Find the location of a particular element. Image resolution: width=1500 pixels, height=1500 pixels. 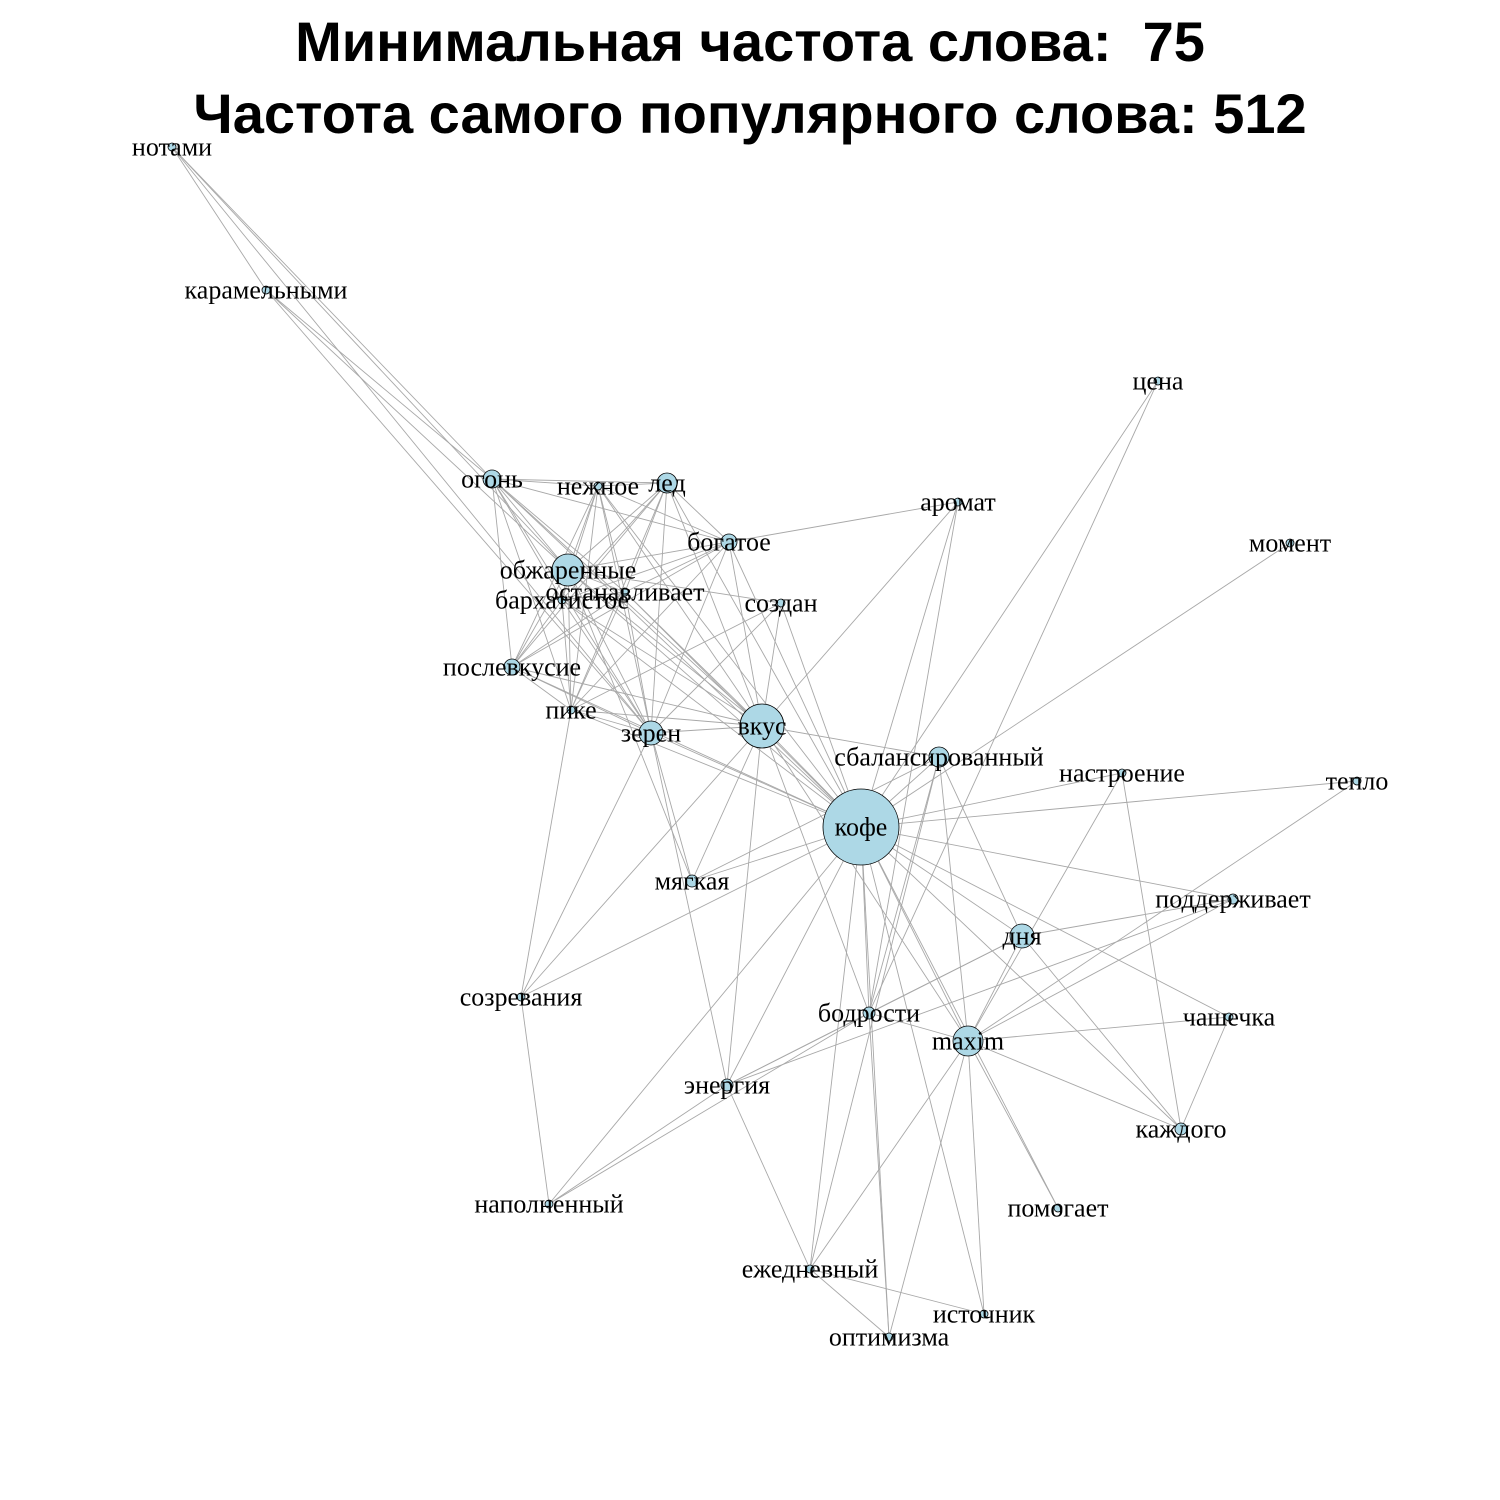

node-label: пике is located at coordinates (570, 710).